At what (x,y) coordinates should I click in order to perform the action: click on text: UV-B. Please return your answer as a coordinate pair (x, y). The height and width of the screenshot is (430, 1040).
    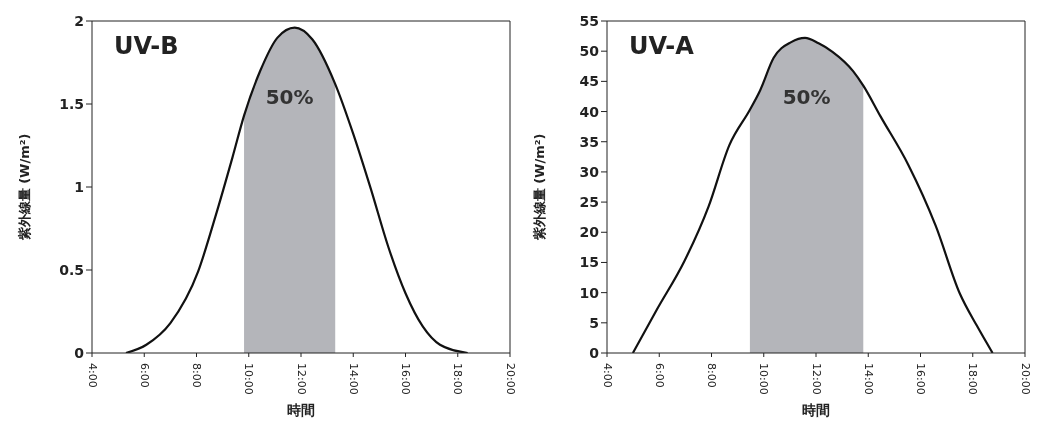
    Looking at the image, I should click on (146, 46).